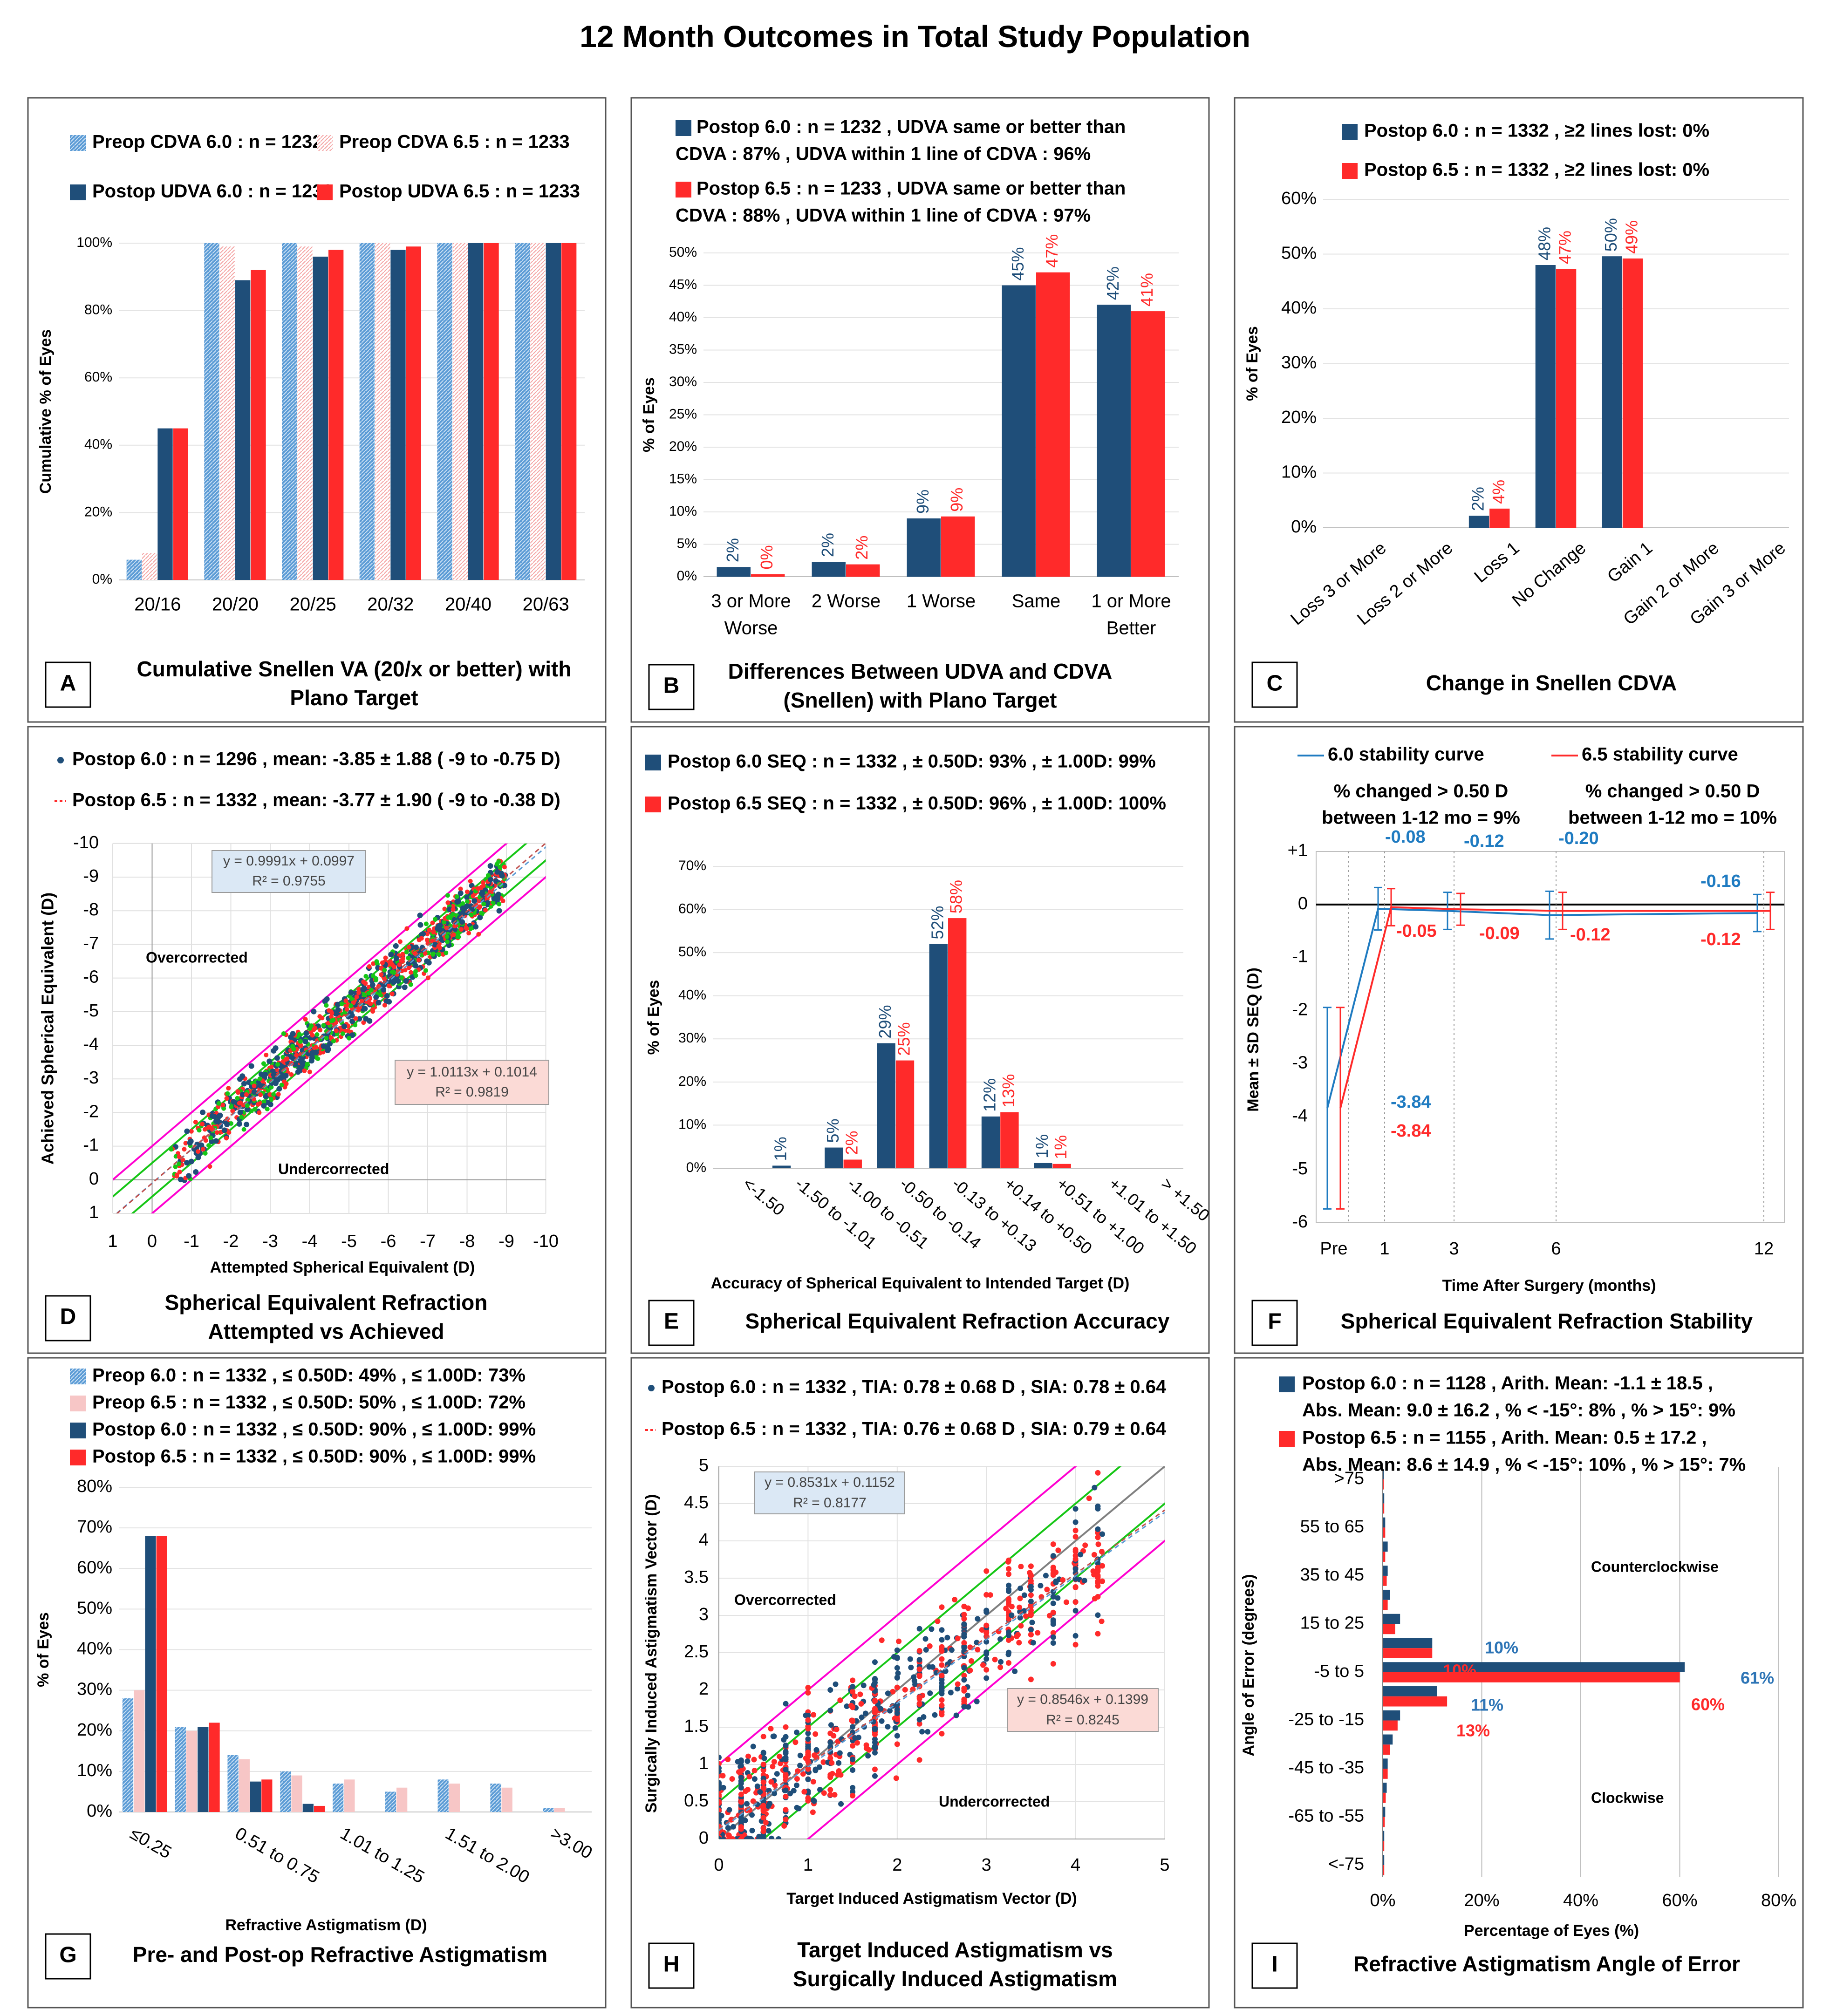  What do you see at coordinates (98, 511) in the screenshot?
I see `y-tick-label: 20%` at bounding box center [98, 511].